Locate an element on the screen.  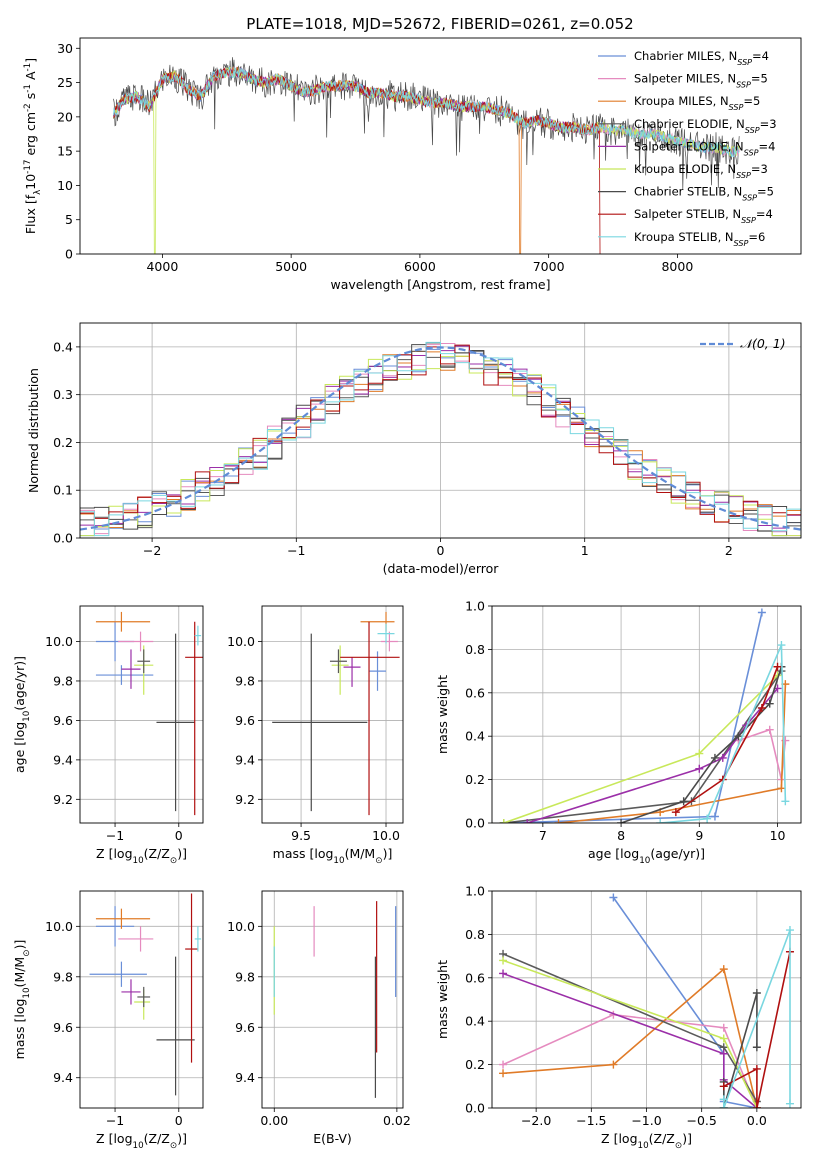
x-tick-label: 5000 is located at coordinates (291, 266).